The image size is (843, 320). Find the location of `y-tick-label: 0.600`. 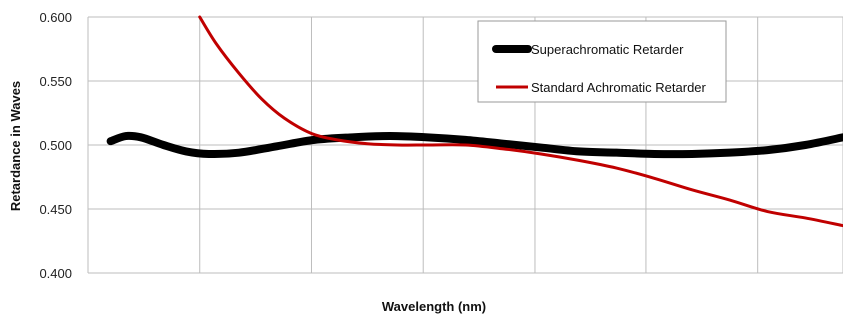

y-tick-label: 0.600 is located at coordinates (55, 17).